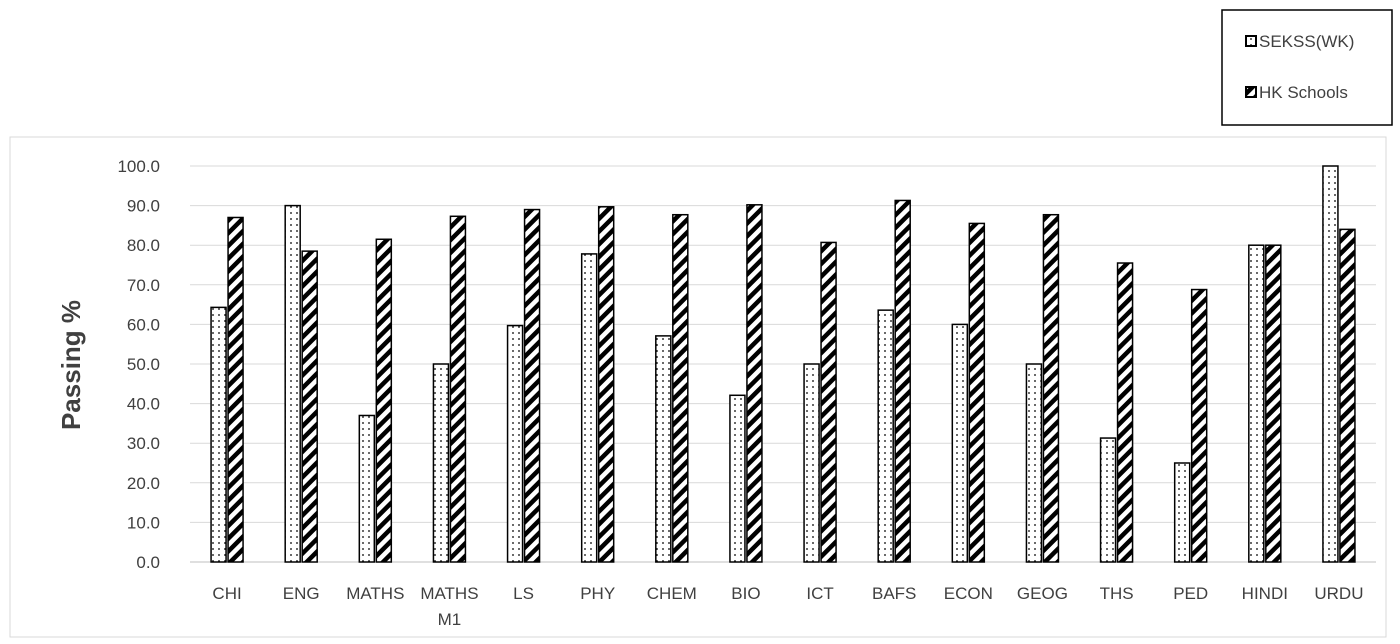 The height and width of the screenshot is (644, 1400). What do you see at coordinates (226, 593) in the screenshot?
I see `x-tick-label: CHI` at bounding box center [226, 593].